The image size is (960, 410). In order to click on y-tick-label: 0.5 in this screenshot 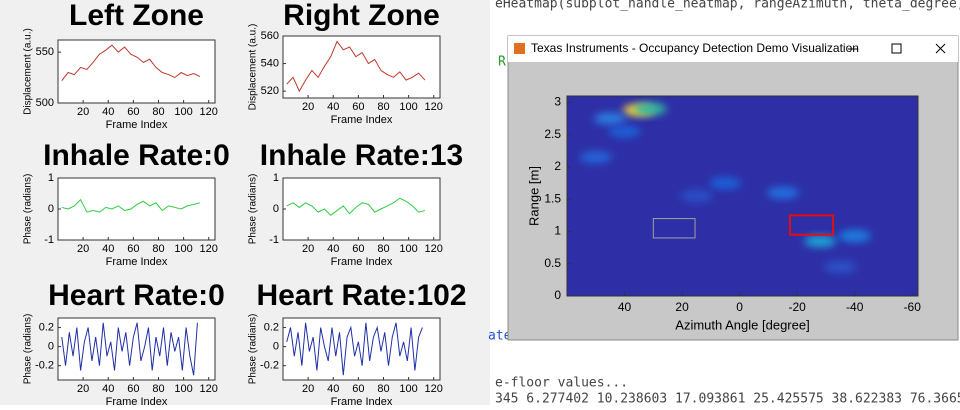, I will do `click(552, 263)`.